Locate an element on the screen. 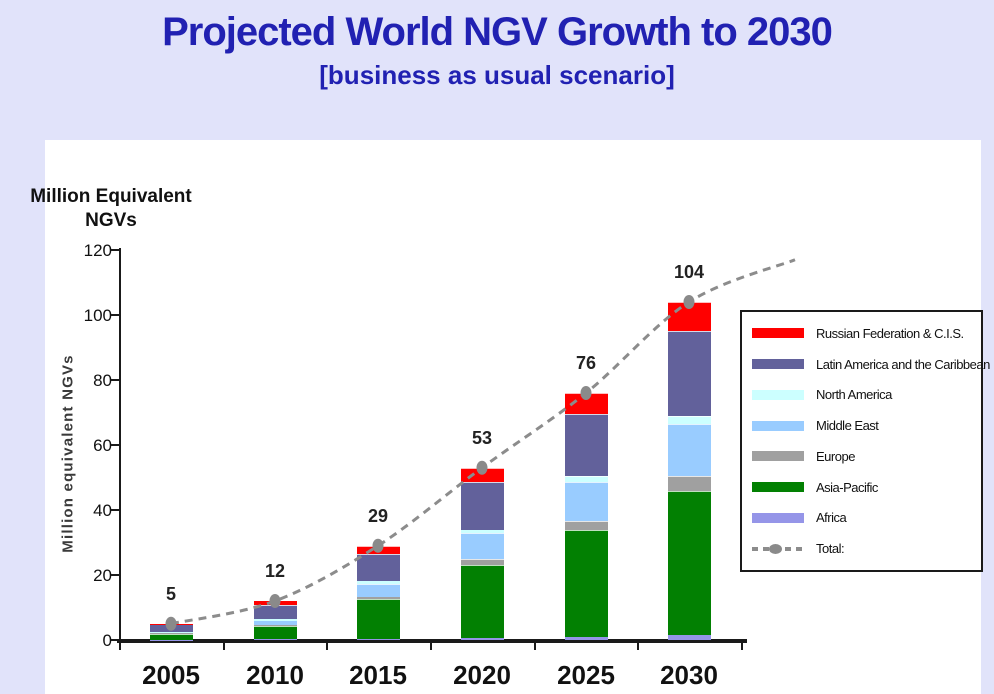 The width and height of the screenshot is (994, 694). legend-label: Total: is located at coordinates (830, 549).